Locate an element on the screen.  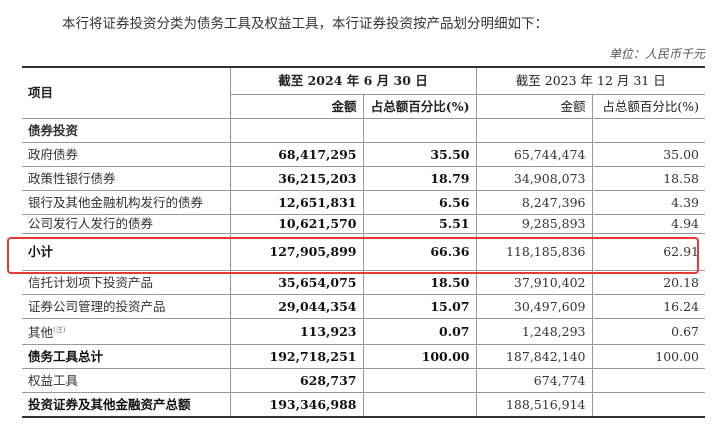
row-label: 信托计划项下投资产品 is located at coordinates (126, 282).